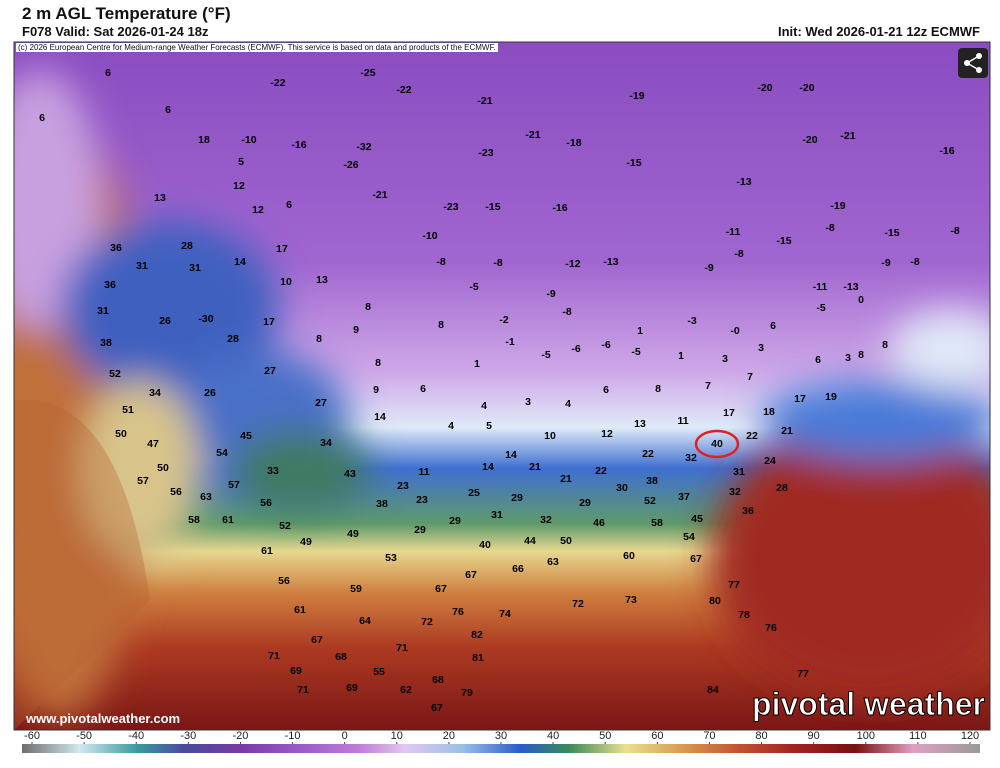 The image size is (1000, 768). Describe the element at coordinates (489, 426) in the screenshot. I see `temperature-label: 5` at that location.